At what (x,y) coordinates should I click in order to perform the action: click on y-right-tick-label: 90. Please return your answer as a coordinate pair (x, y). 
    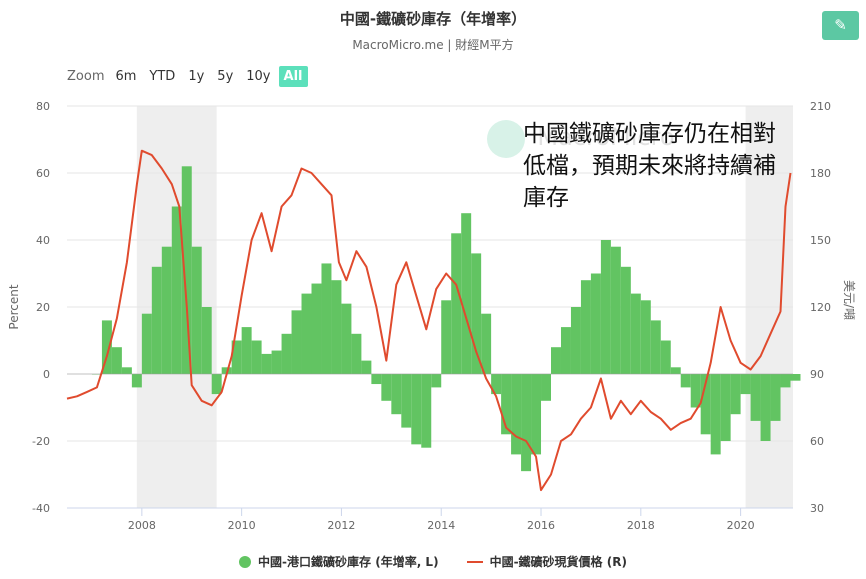
    Looking at the image, I should click on (817, 374).